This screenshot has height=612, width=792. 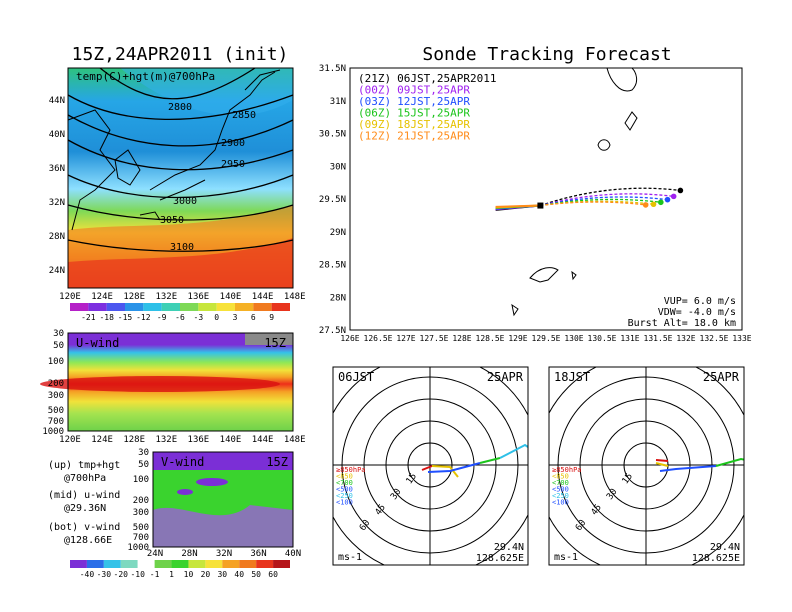 I want to click on hodoRight-unit: ms-1, so click(x=566, y=557).